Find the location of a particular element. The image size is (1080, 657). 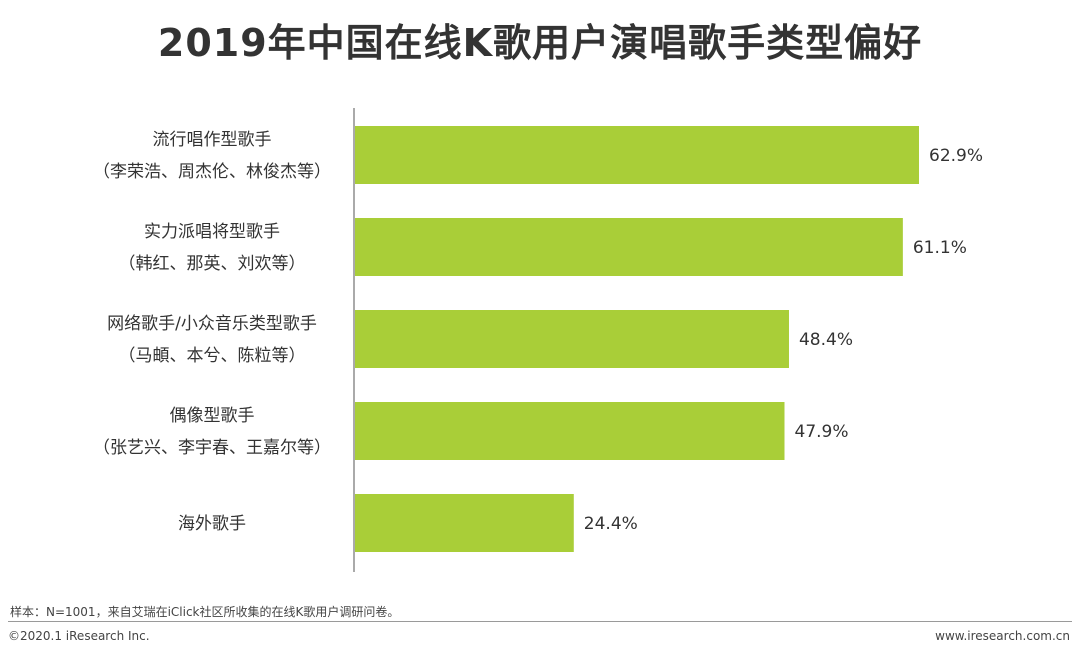

footer-divider is located at coordinates (540, 621).